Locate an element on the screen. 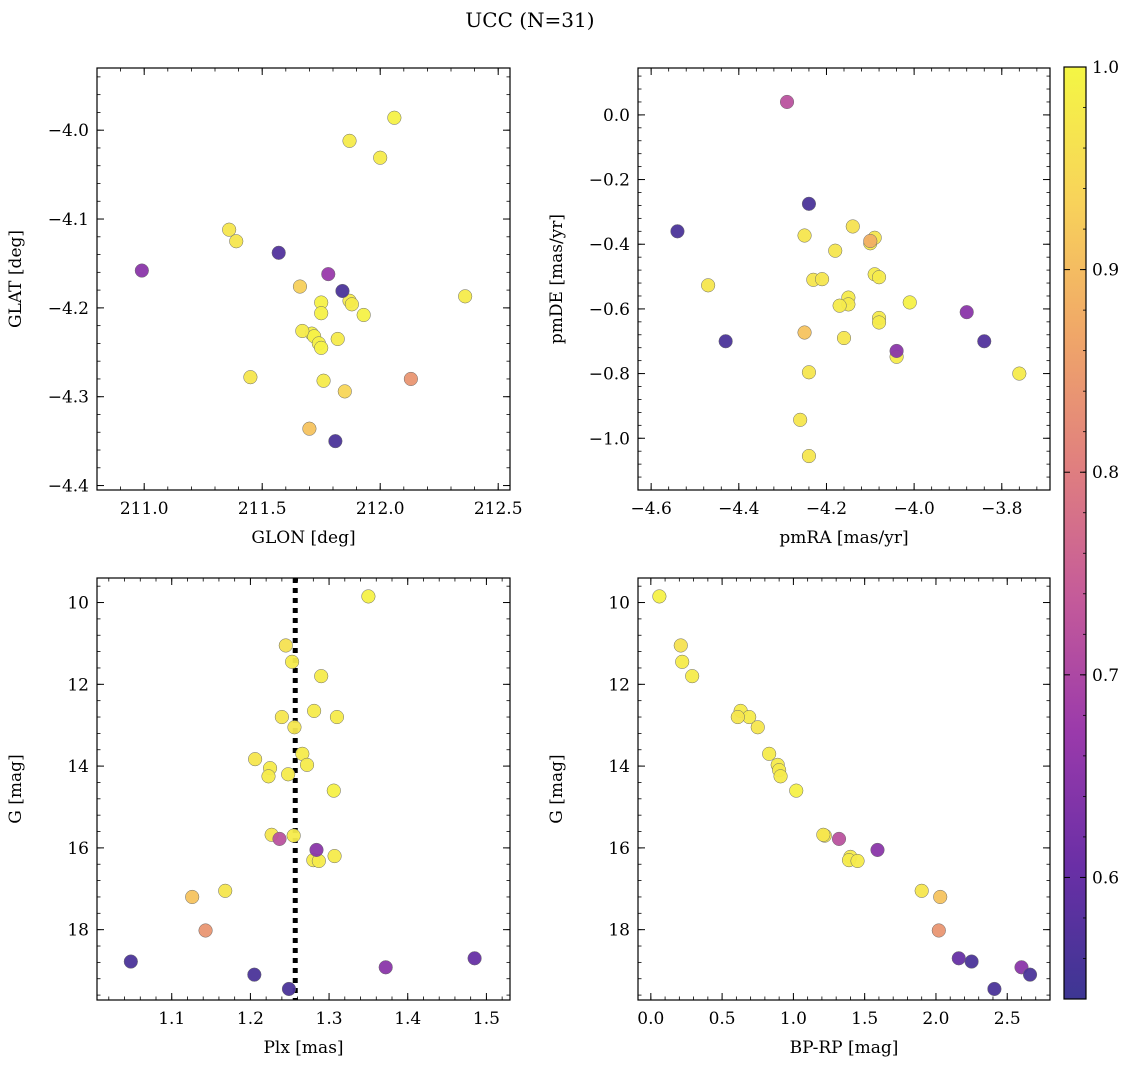 The image size is (1136, 1067). y-axis-label: pmDE [mas/yr] is located at coordinates (557, 279).